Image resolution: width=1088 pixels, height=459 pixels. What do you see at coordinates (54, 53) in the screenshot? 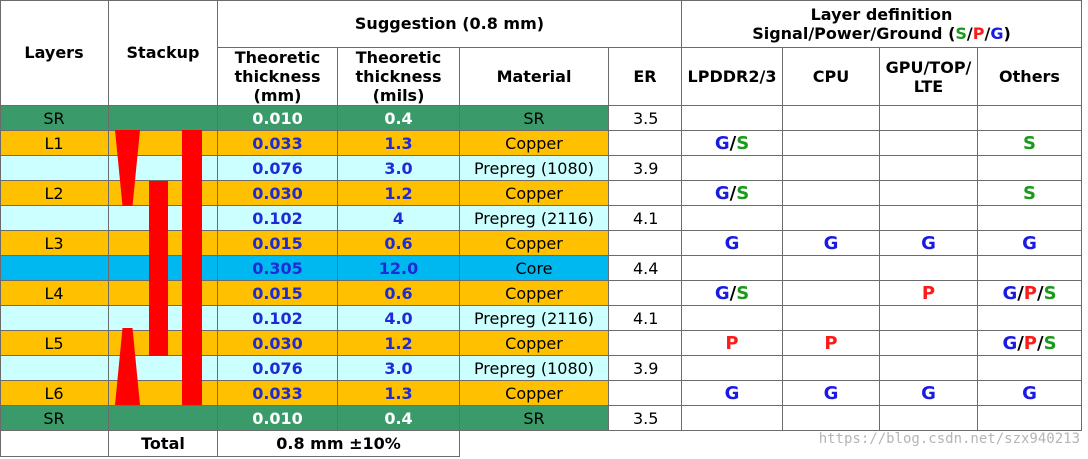
I see `layers-header: Layers` at bounding box center [54, 53].